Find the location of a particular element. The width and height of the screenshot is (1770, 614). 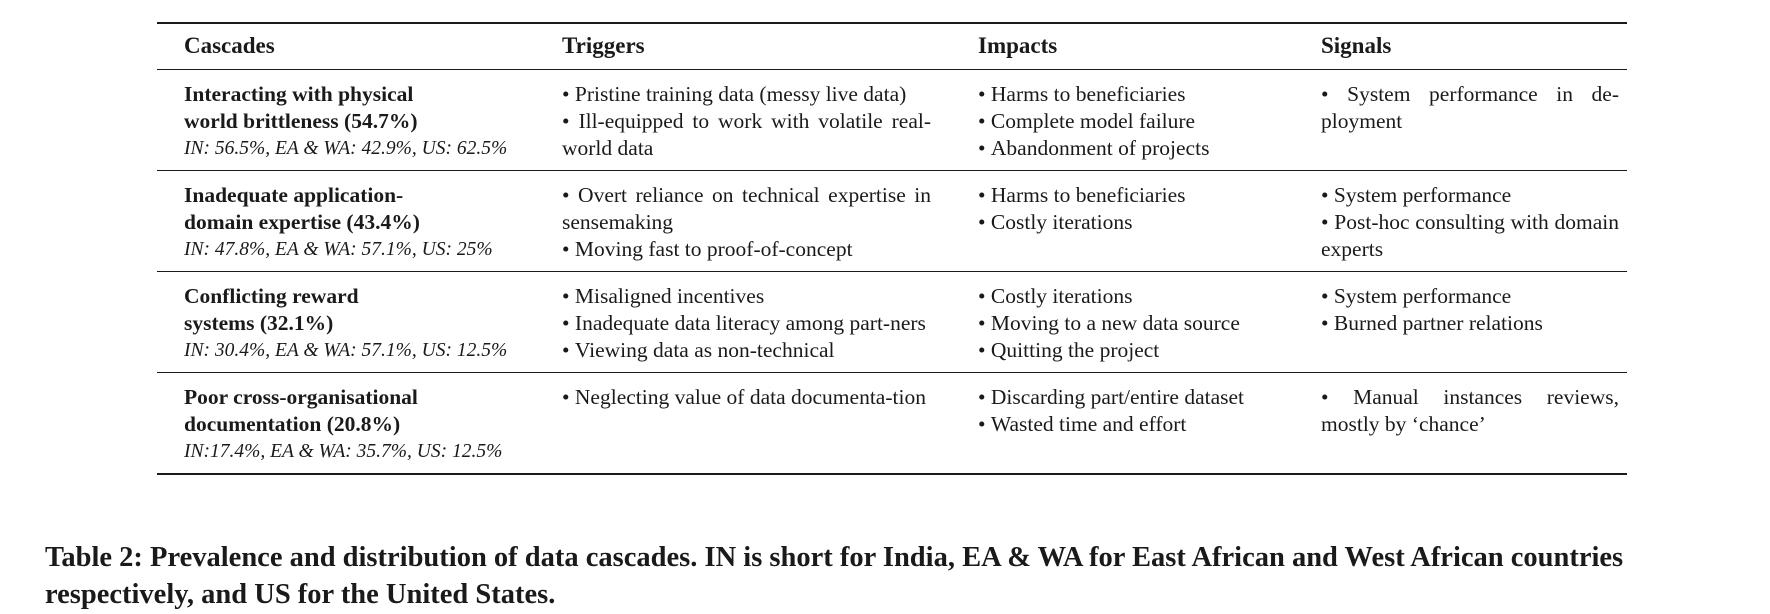

signal-item: Burned partner relations is located at coordinates (1470, 323).